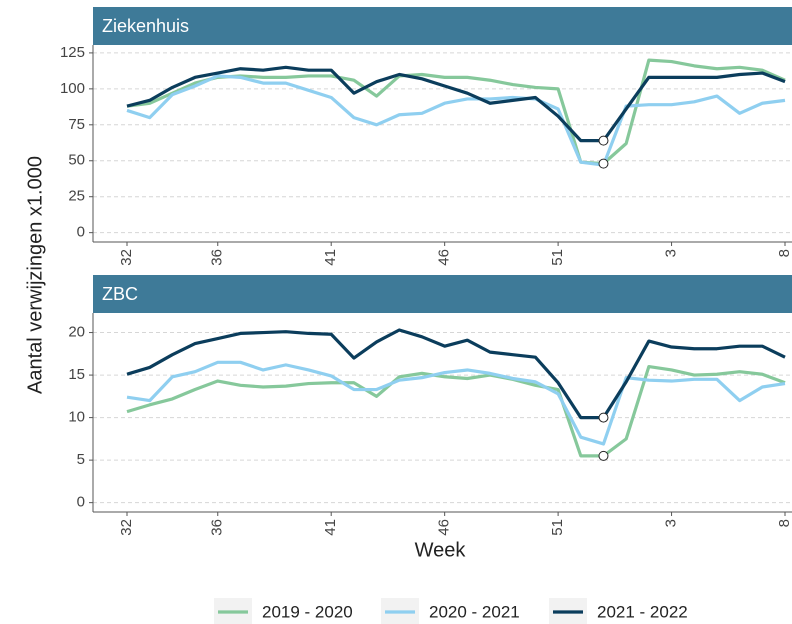 This screenshot has height=624, width=792. What do you see at coordinates (441, 550) in the screenshot?
I see `x-axis-label: Week` at bounding box center [441, 550].